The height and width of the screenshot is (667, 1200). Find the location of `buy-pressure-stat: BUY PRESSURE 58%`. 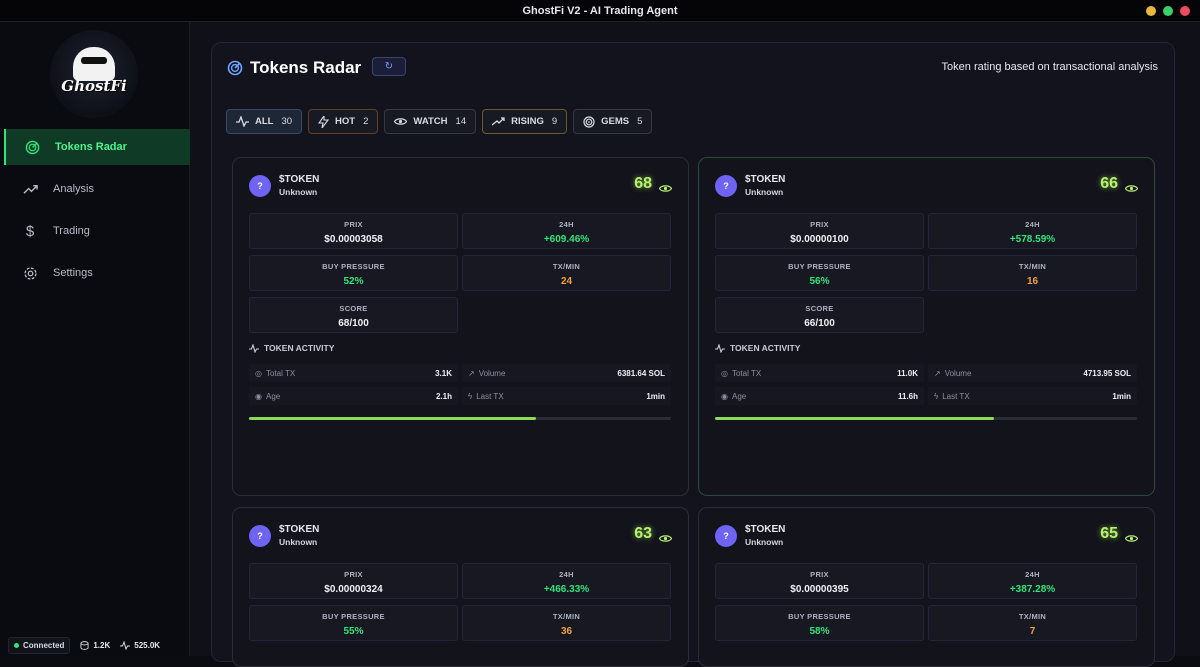

buy-pressure-stat: BUY PRESSURE 58% is located at coordinates (819, 623).